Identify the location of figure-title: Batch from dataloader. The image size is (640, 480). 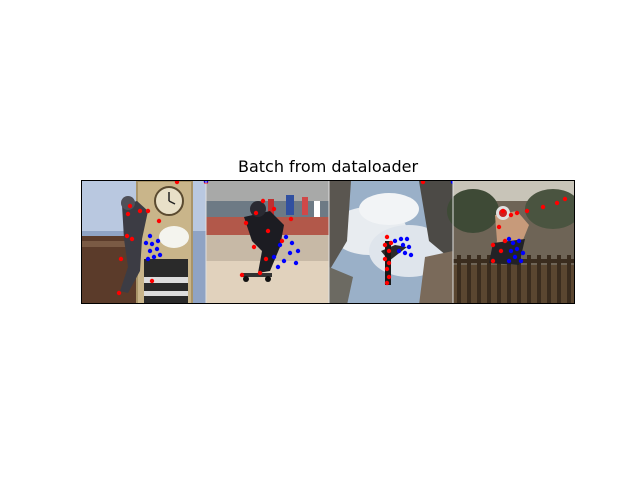
(328, 166).